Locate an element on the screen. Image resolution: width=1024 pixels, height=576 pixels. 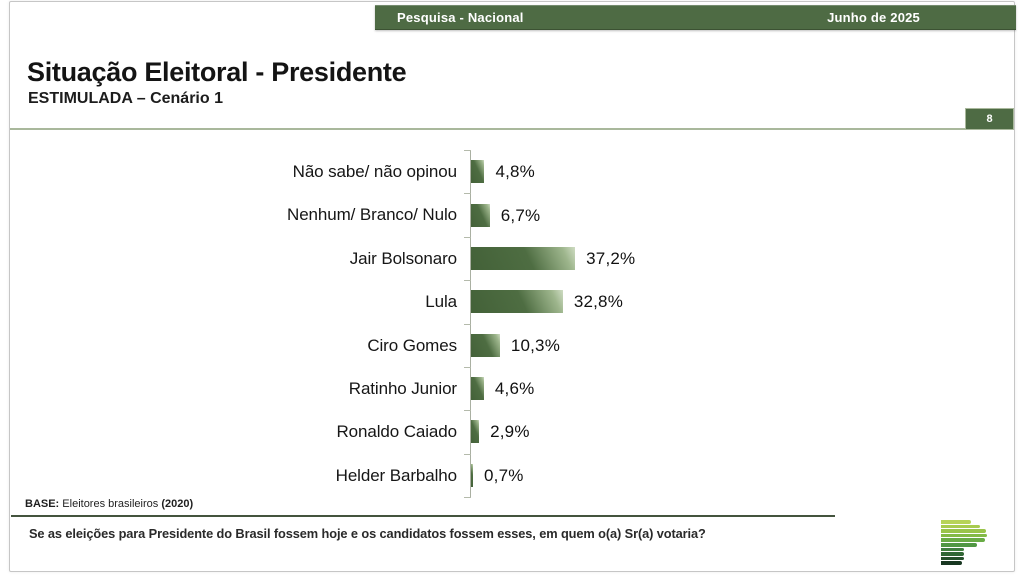
chart-row: Ciro Gomes 10,3% is located at coordinates (512, 345).